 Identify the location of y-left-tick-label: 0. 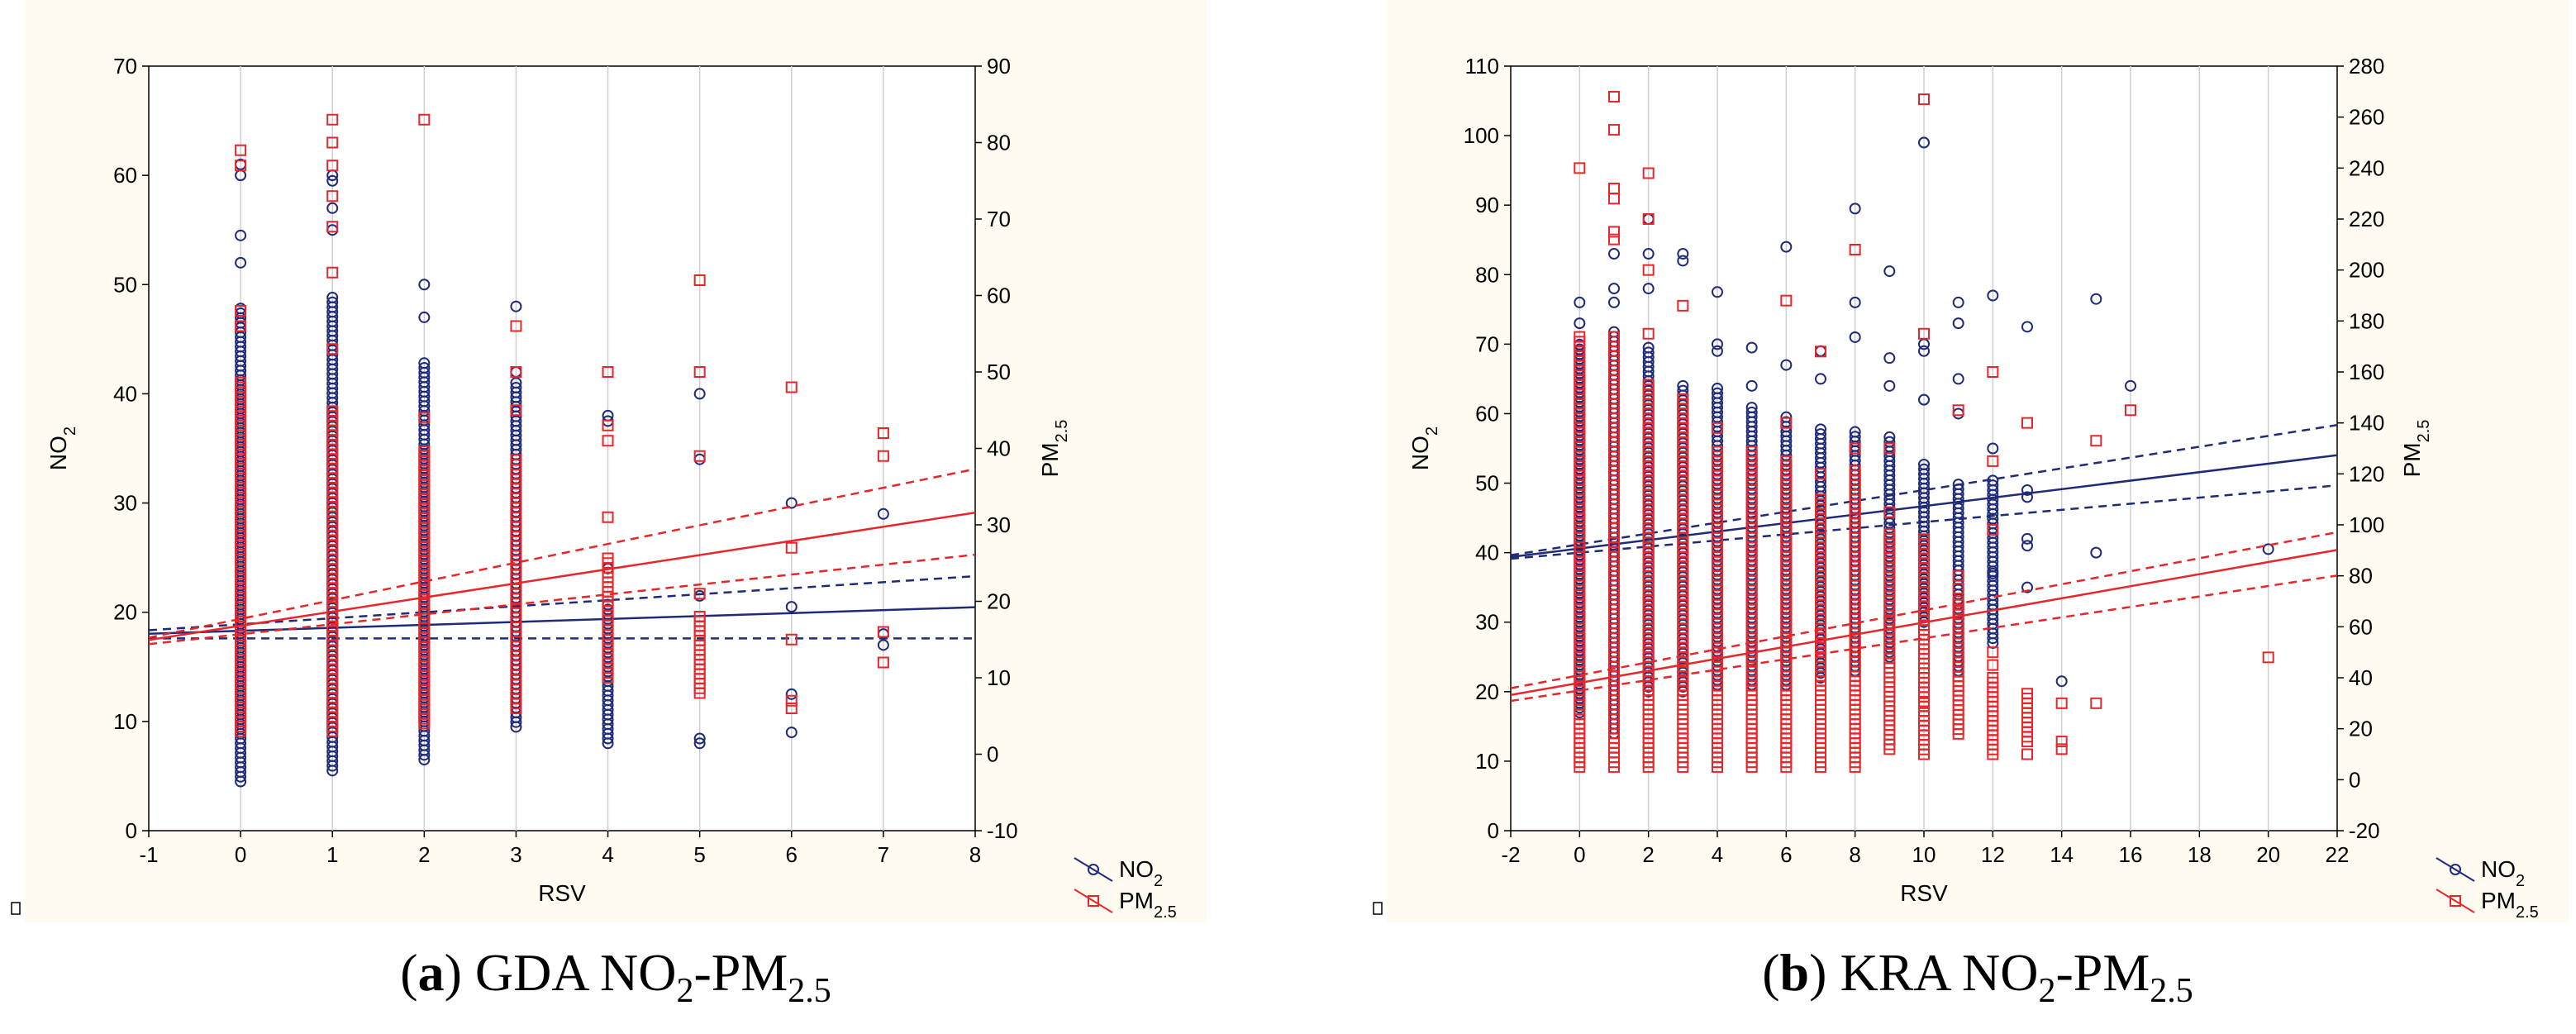
(132, 830).